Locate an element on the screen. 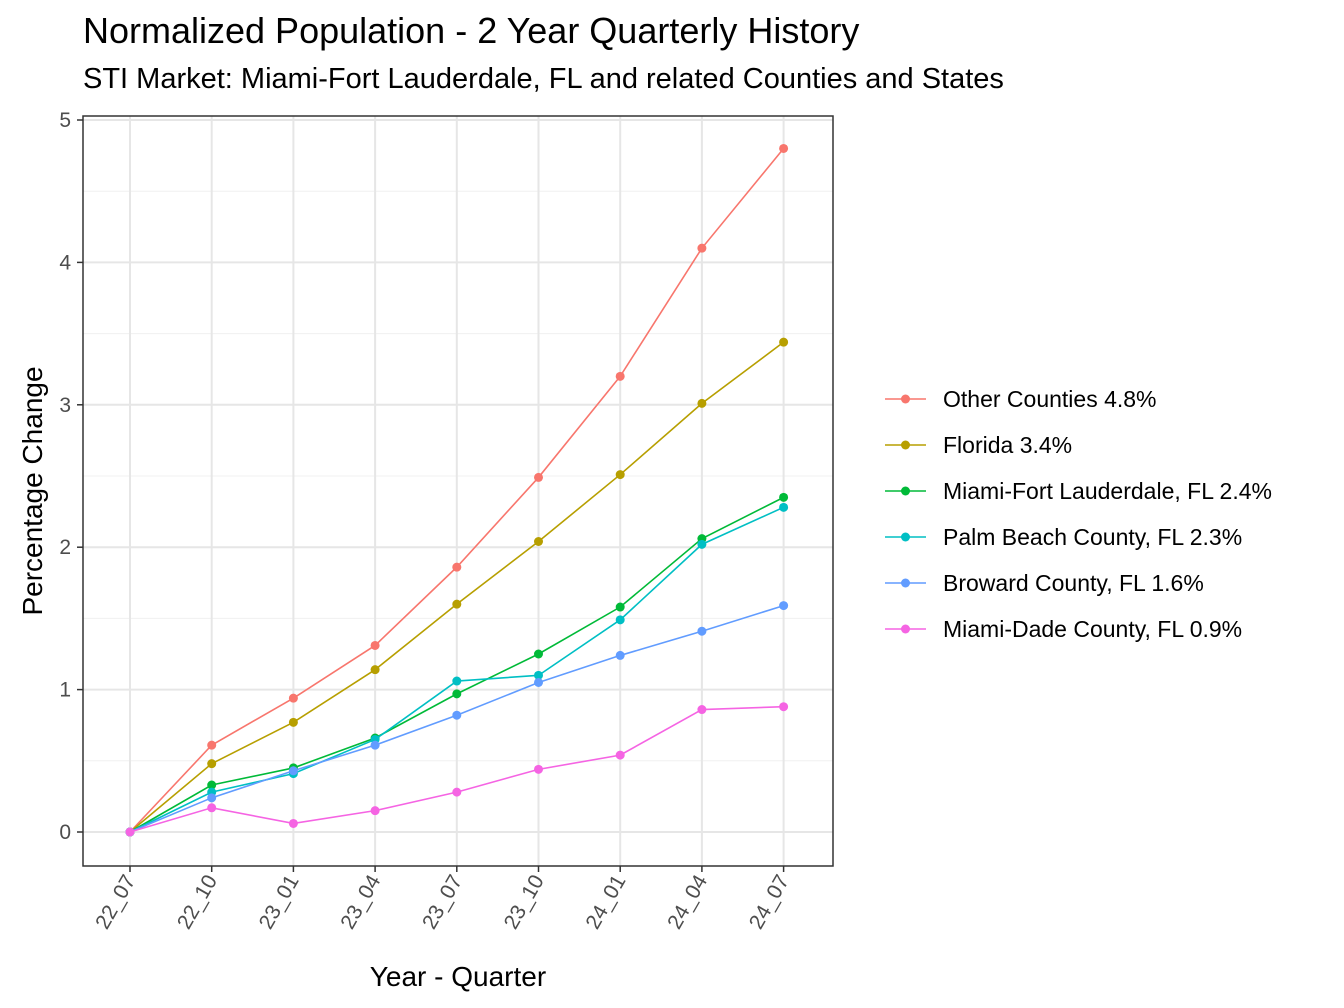  x-tick-label: 22_10 is located at coordinates (197, 902).